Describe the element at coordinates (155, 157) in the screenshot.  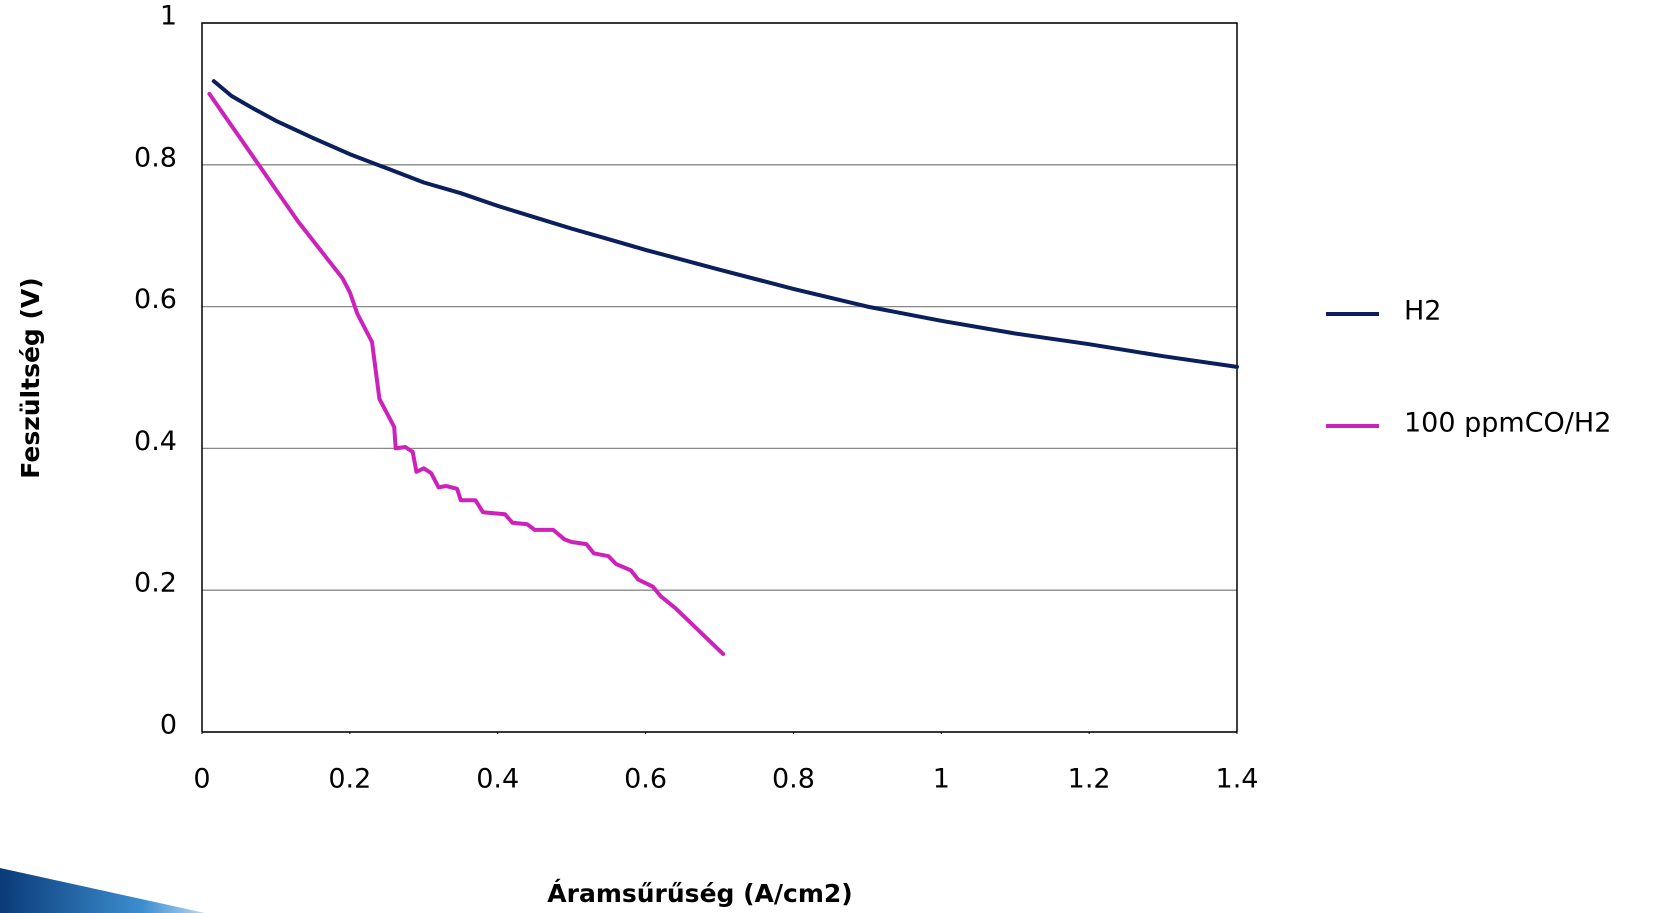
I see `y-tick-label: 0.8` at that location.